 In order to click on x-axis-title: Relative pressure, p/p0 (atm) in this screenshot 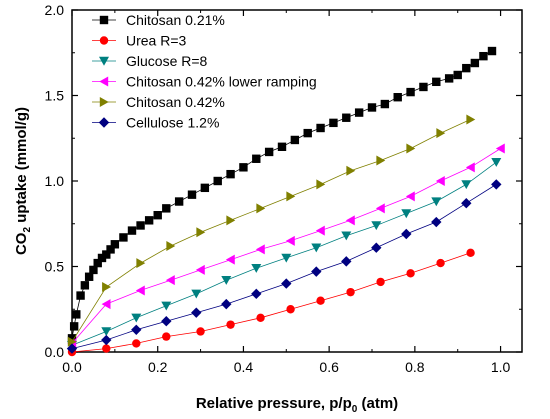, I will do `click(297, 405)`.